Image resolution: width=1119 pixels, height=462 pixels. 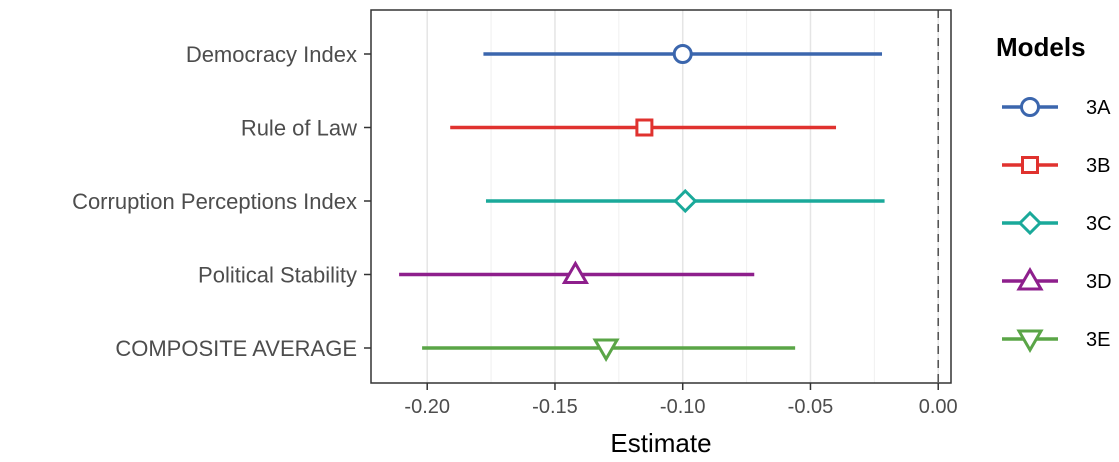 What do you see at coordinates (606, 350) in the screenshot?
I see `point-estimate-3e` at bounding box center [606, 350].